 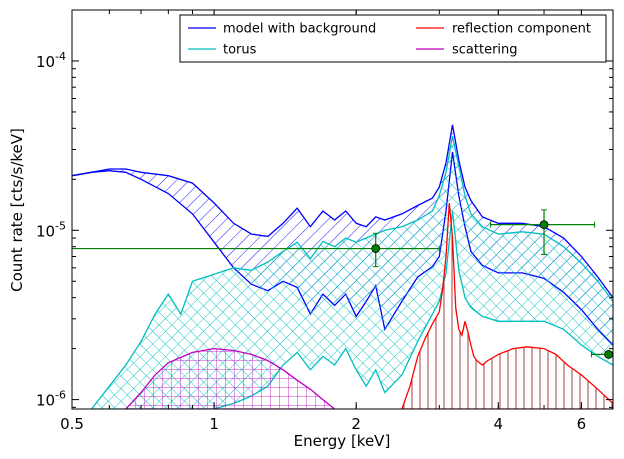 I want to click on x-tick-label: 6, so click(x=582, y=424).